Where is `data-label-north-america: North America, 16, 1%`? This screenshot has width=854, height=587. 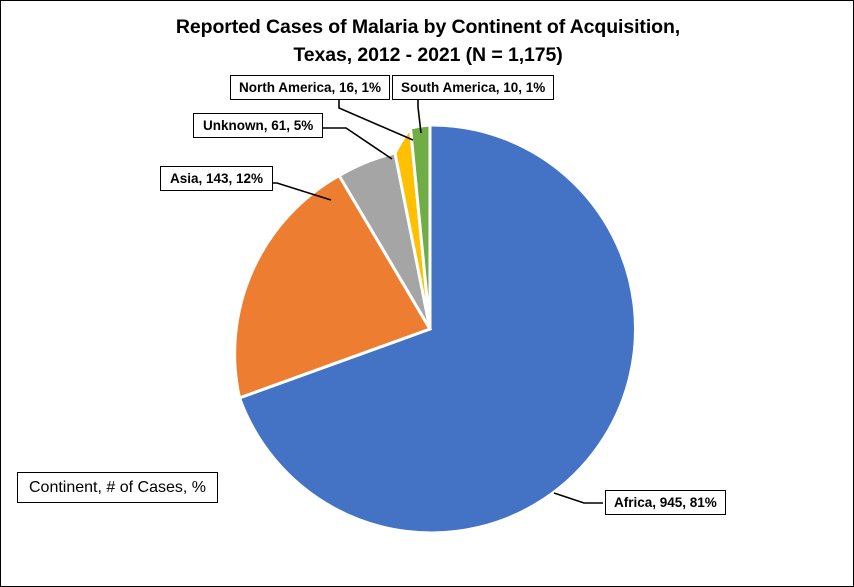
data-label-north-america: North America, 16, 1% is located at coordinates (310, 87).